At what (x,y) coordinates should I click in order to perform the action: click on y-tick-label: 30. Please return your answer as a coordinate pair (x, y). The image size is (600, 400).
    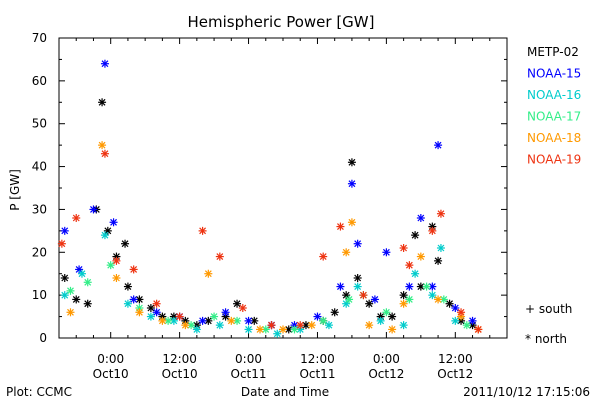
    Looking at the image, I should click on (39, 209).